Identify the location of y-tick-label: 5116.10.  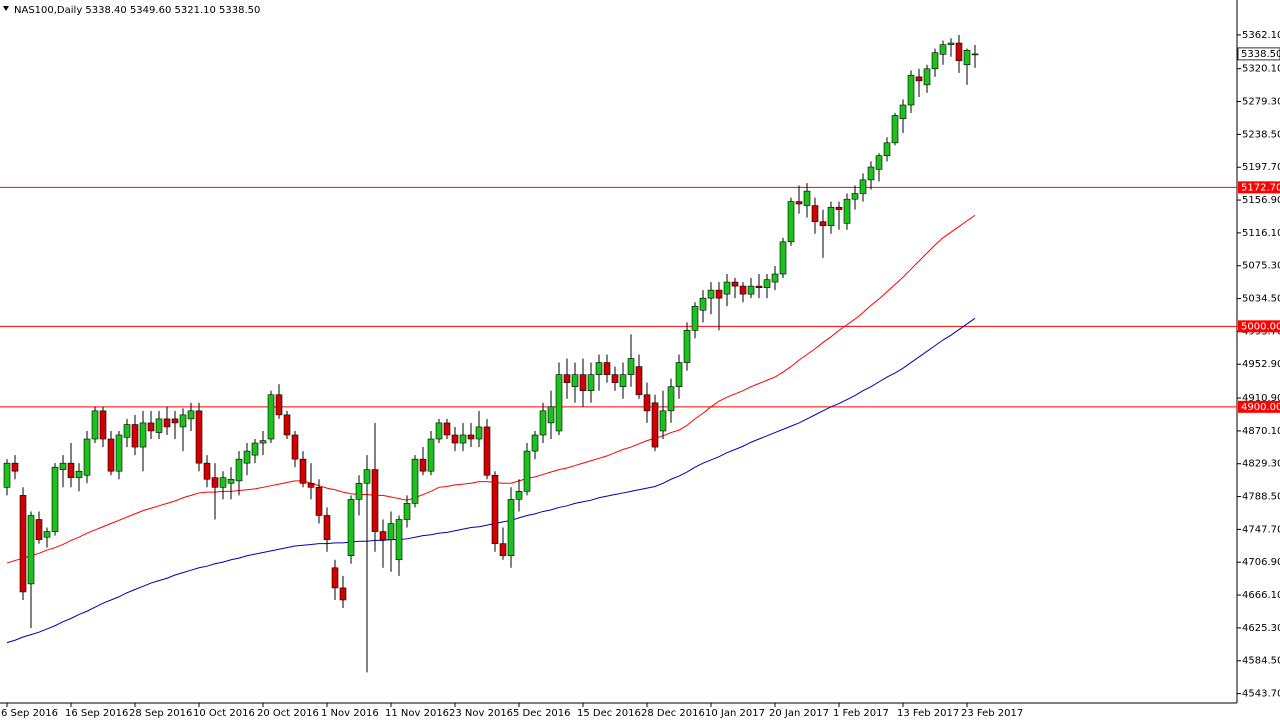
(1261, 233).